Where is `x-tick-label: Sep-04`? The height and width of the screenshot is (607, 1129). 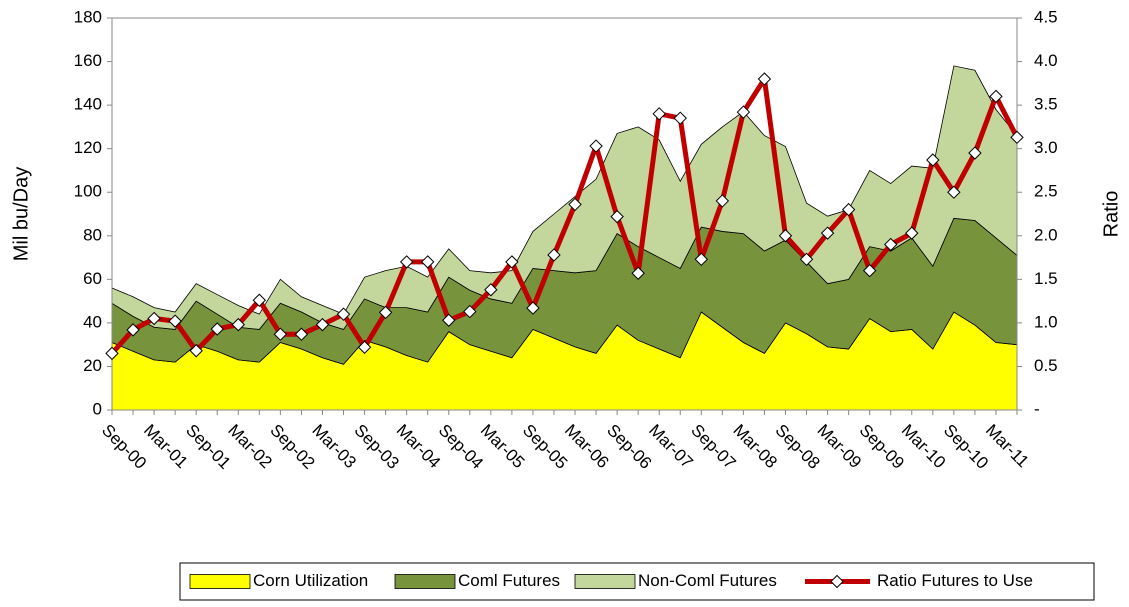 x-tick-label: Sep-04 is located at coordinates (461, 447).